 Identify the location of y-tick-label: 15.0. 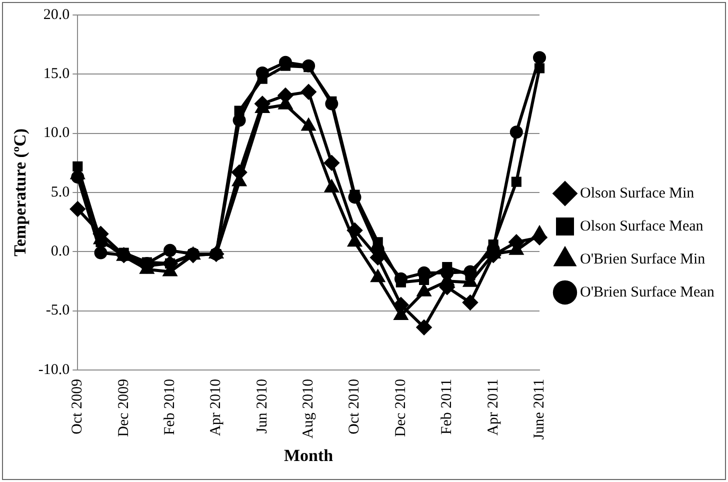
(56, 74).